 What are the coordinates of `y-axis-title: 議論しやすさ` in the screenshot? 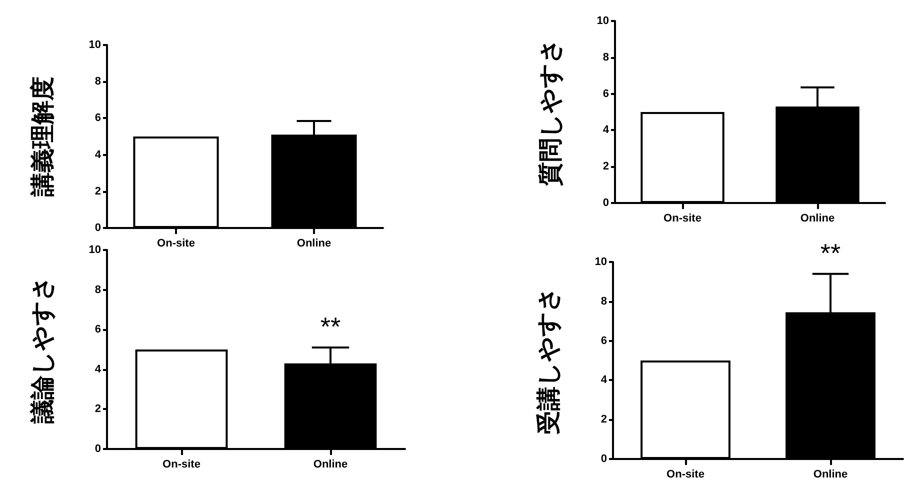 It's located at (43, 350).